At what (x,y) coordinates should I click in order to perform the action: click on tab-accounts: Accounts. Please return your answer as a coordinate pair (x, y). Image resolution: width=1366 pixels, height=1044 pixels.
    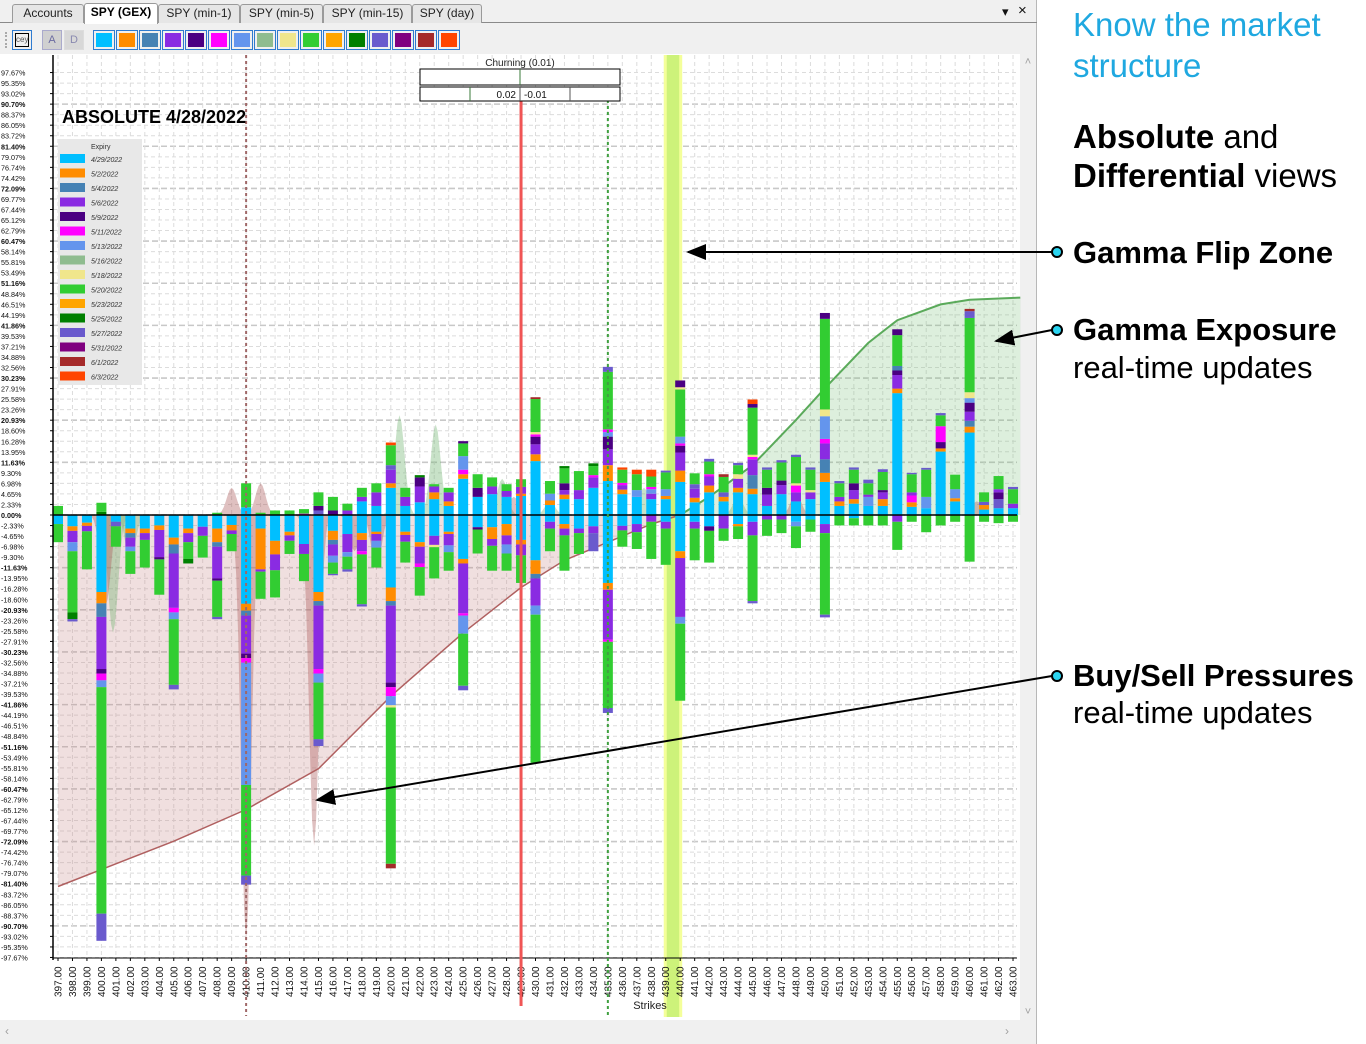
    Looking at the image, I should click on (48, 13).